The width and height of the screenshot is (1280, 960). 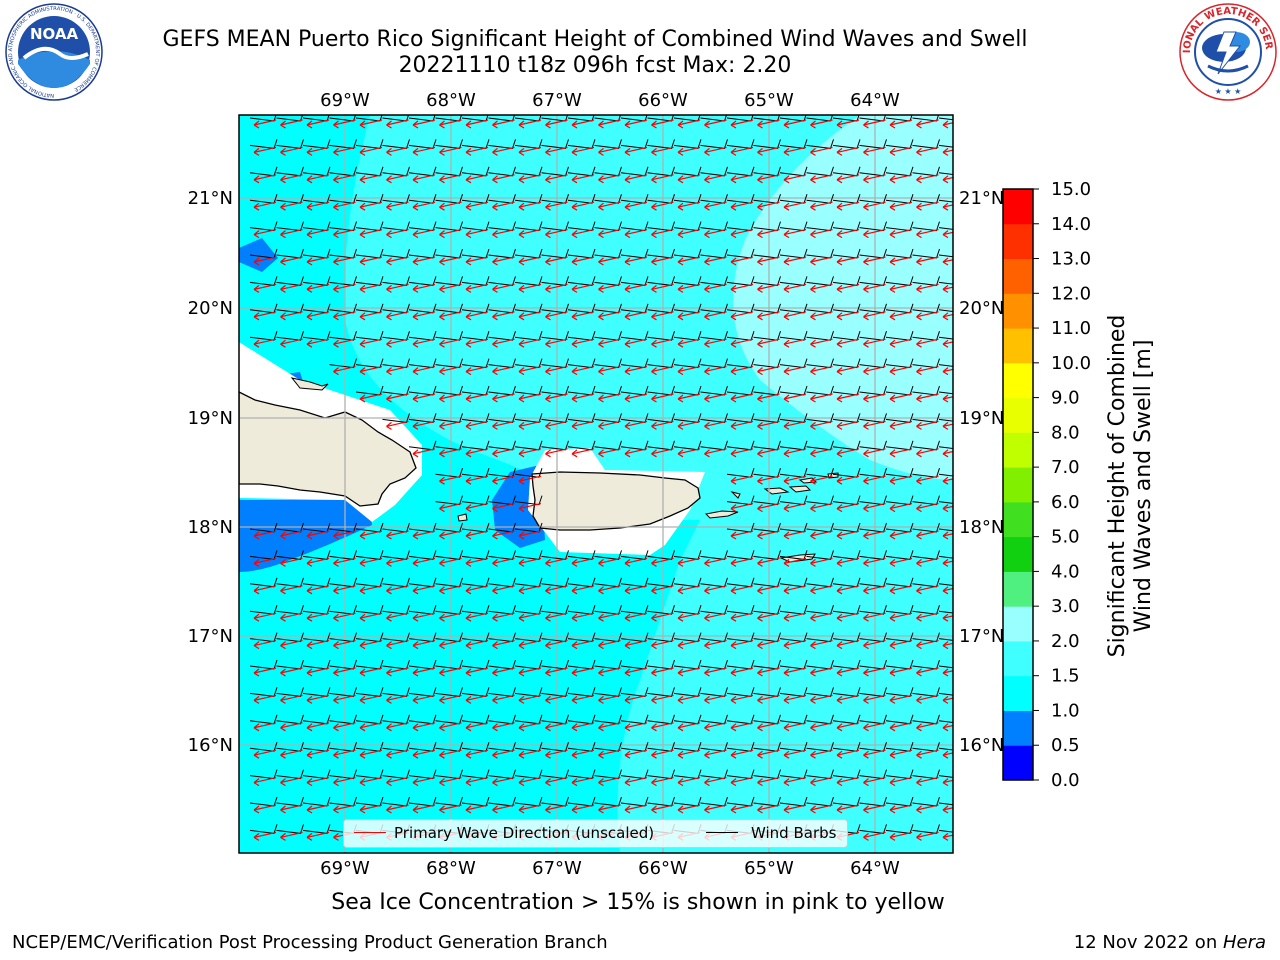 I want to click on lon-label-bottom: 64°W, so click(x=875, y=868).